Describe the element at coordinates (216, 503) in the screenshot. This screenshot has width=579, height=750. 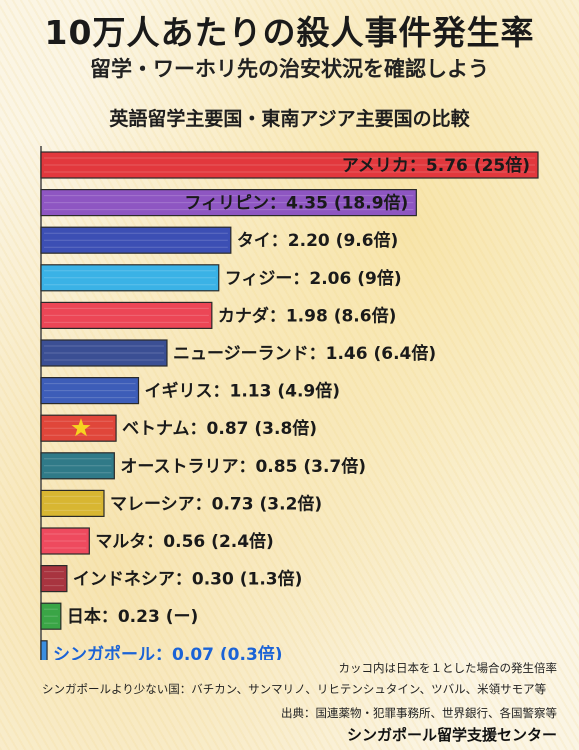
I see `bar-label: マレーシア：0.73 (3.2倍)` at that location.